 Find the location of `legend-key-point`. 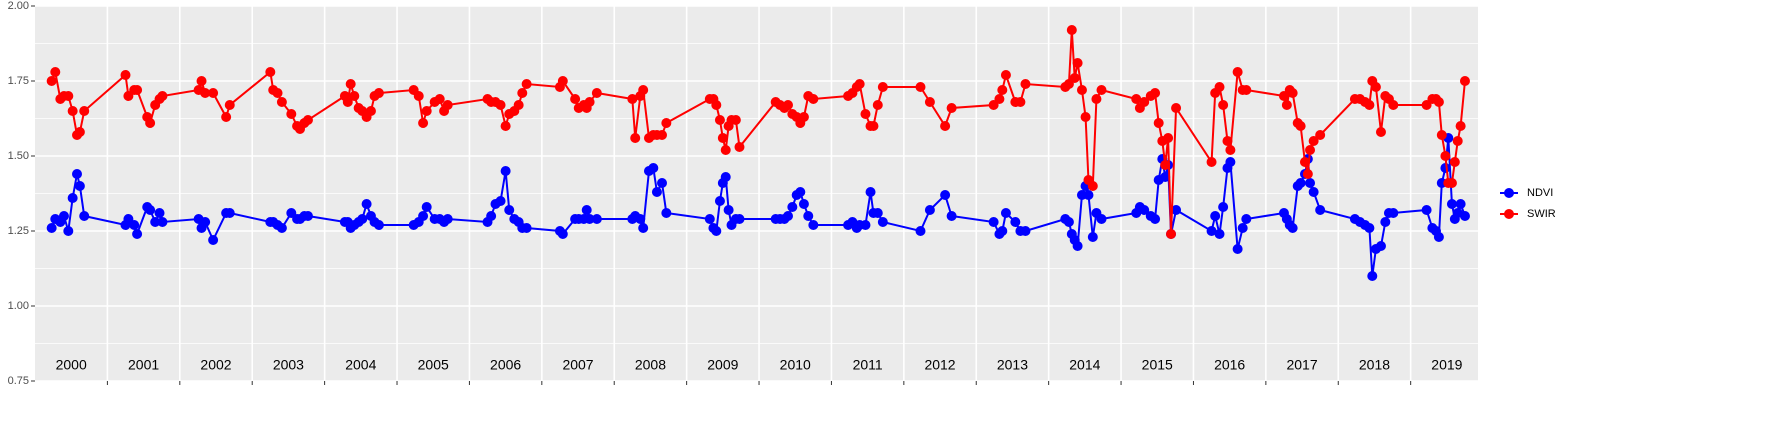

legend-key-point is located at coordinates (1509, 193).